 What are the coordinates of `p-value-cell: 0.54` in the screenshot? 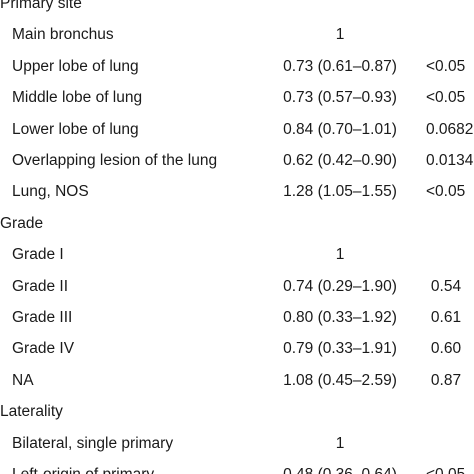 It's located at (446, 286).